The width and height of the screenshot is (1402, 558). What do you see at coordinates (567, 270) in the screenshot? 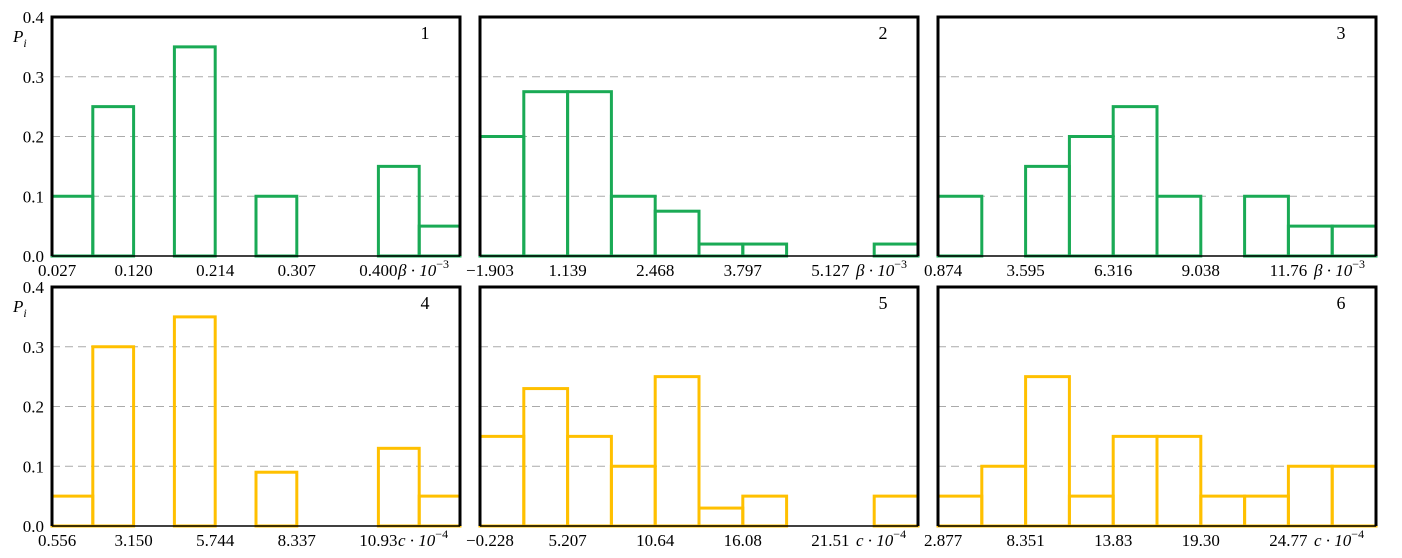
I see `x-tick-label: 1.139` at bounding box center [567, 270].